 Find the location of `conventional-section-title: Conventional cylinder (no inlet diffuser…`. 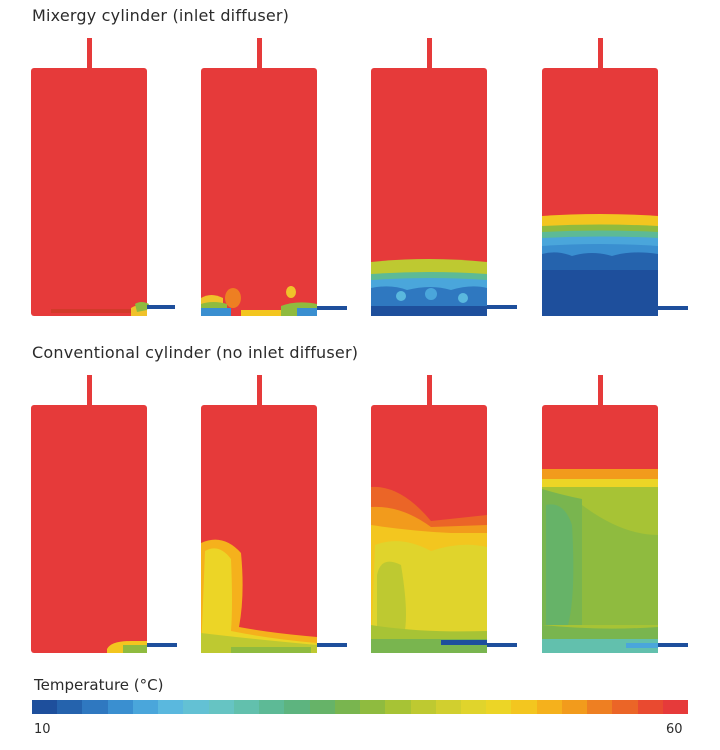

conventional-section-title: Conventional cylinder (no inlet diffuser… is located at coordinates (195, 352).